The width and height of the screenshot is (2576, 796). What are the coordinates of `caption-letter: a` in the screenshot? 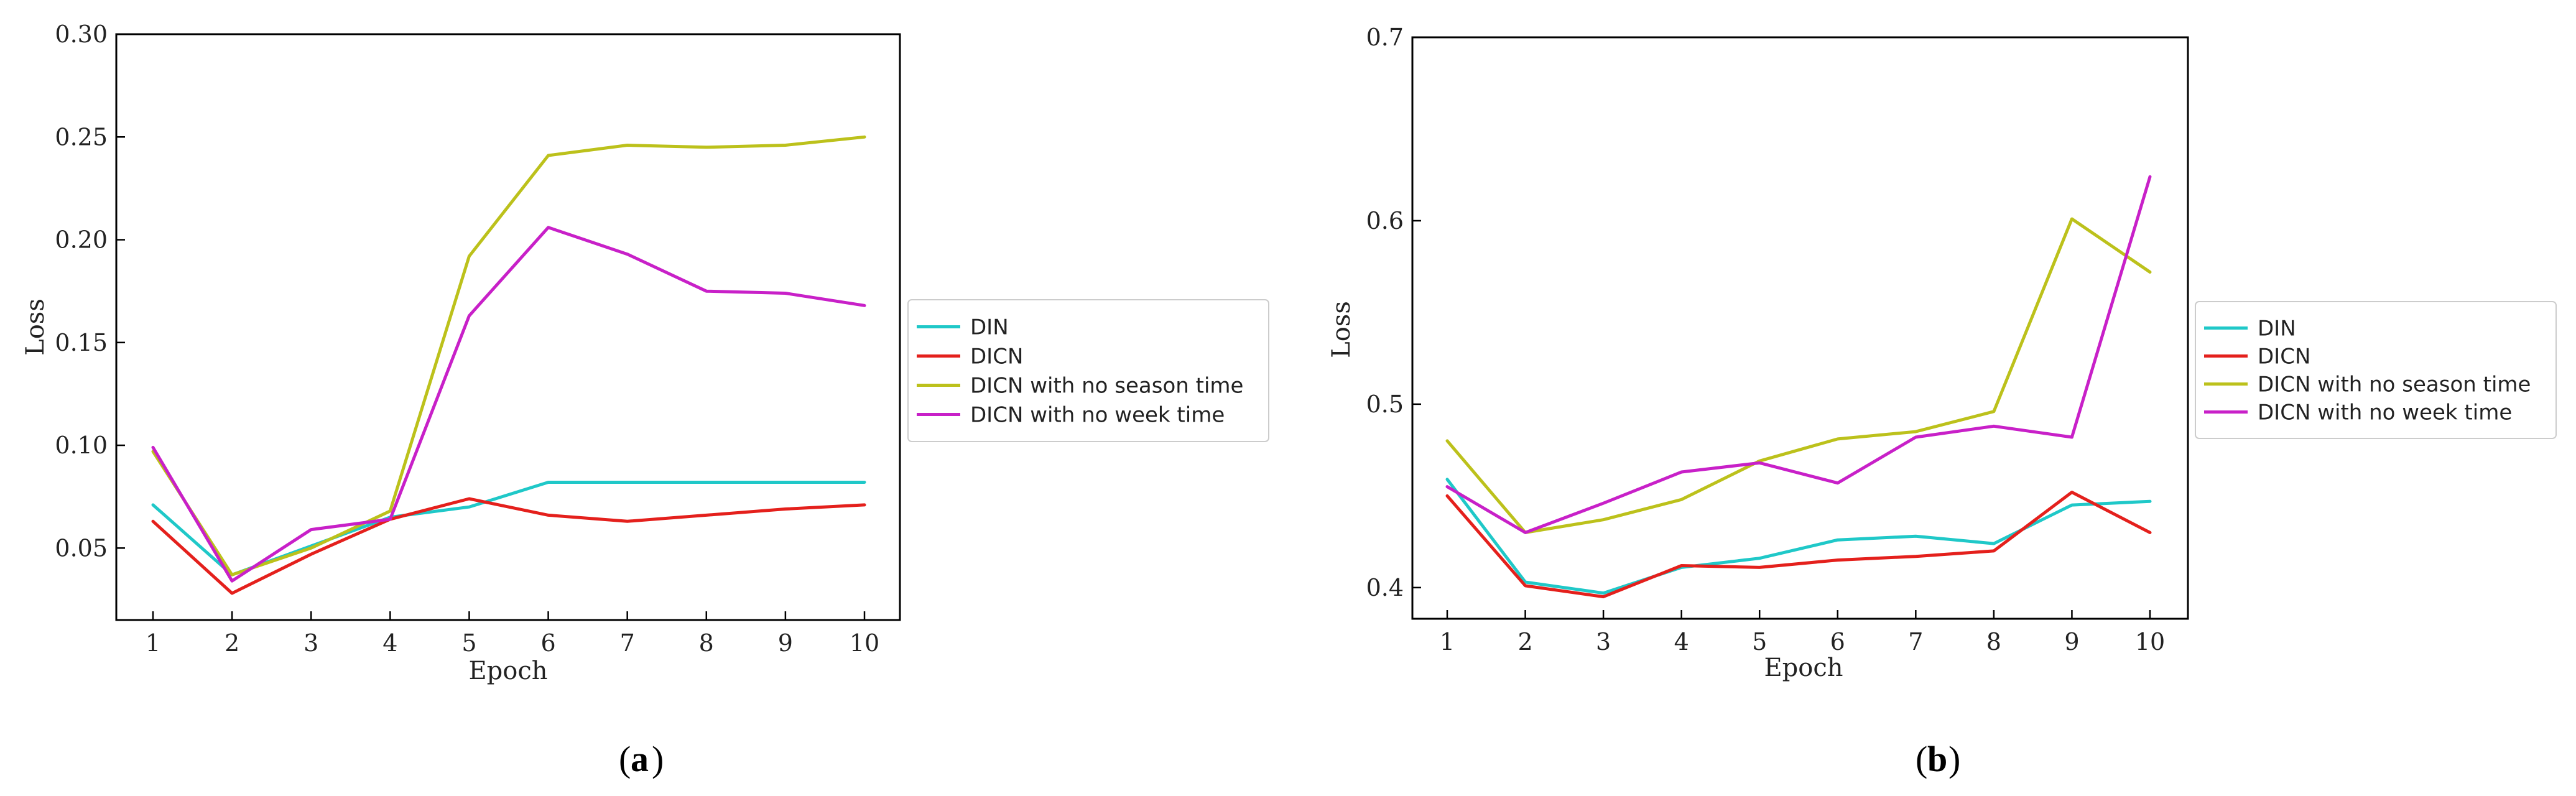 It's located at (640, 759).